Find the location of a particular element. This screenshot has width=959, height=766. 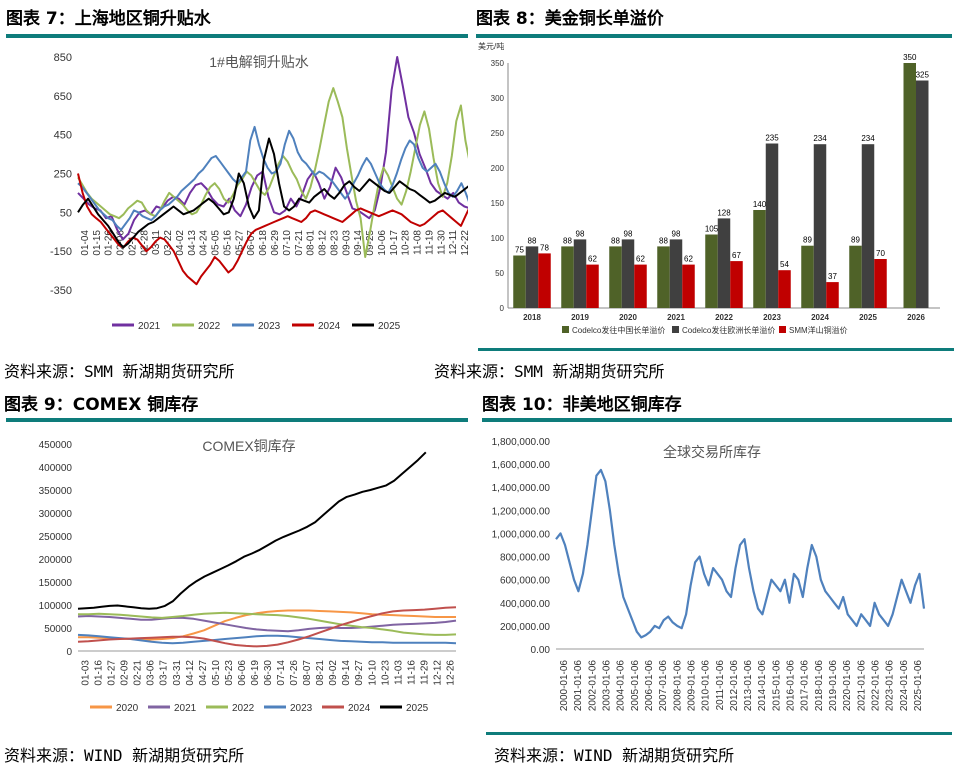

x-tick-label: 03-17 is located at coordinates (164, 673).